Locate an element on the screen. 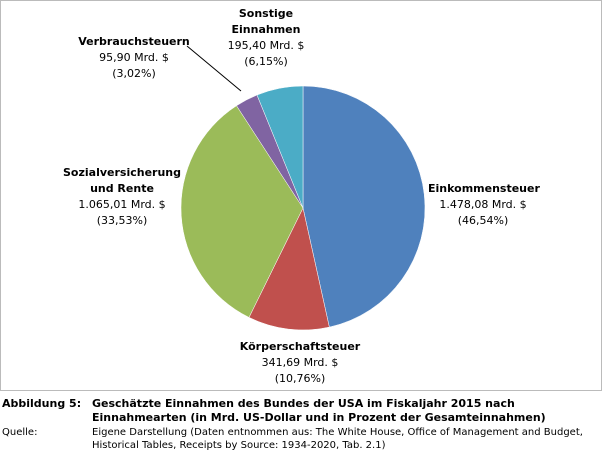 Image resolution: width=602 pixels, height=453 pixels. category-name: Verbrauchsteuern is located at coordinates (134, 41).